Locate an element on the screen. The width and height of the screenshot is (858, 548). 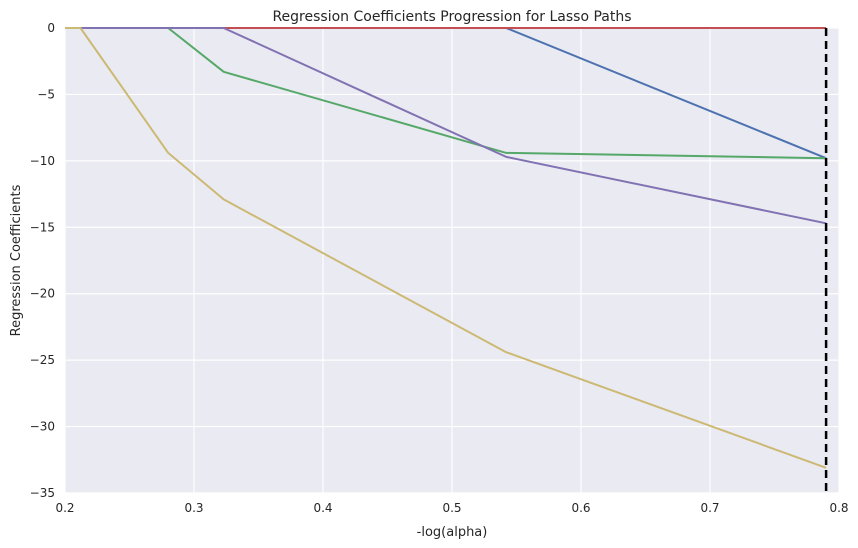
y-tick-label: −10 is located at coordinates (42, 161).